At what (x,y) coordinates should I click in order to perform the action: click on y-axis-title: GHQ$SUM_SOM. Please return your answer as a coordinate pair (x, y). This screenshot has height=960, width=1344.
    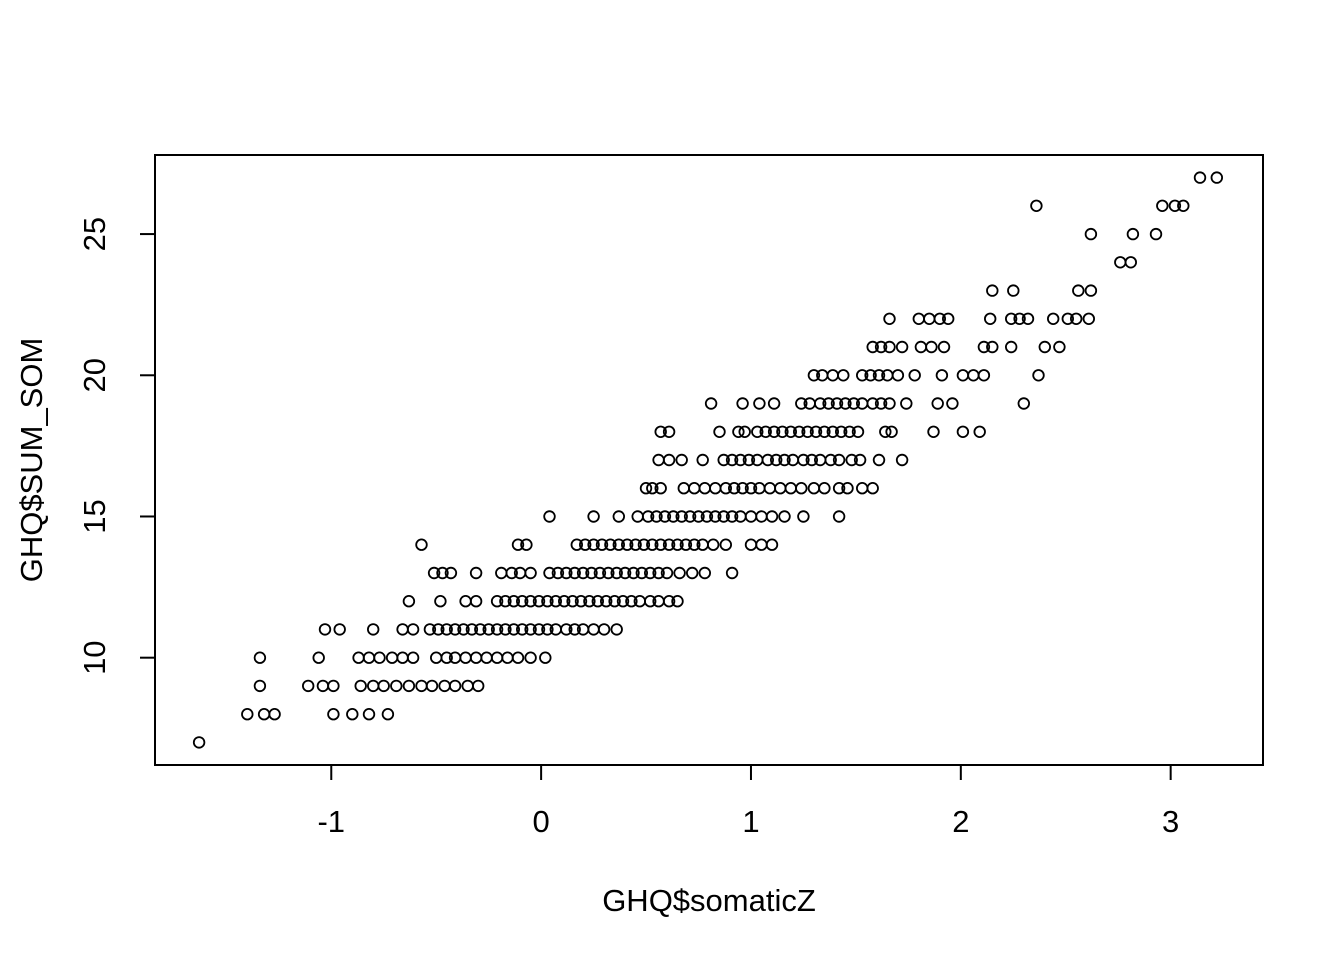
    Looking at the image, I should click on (31, 460).